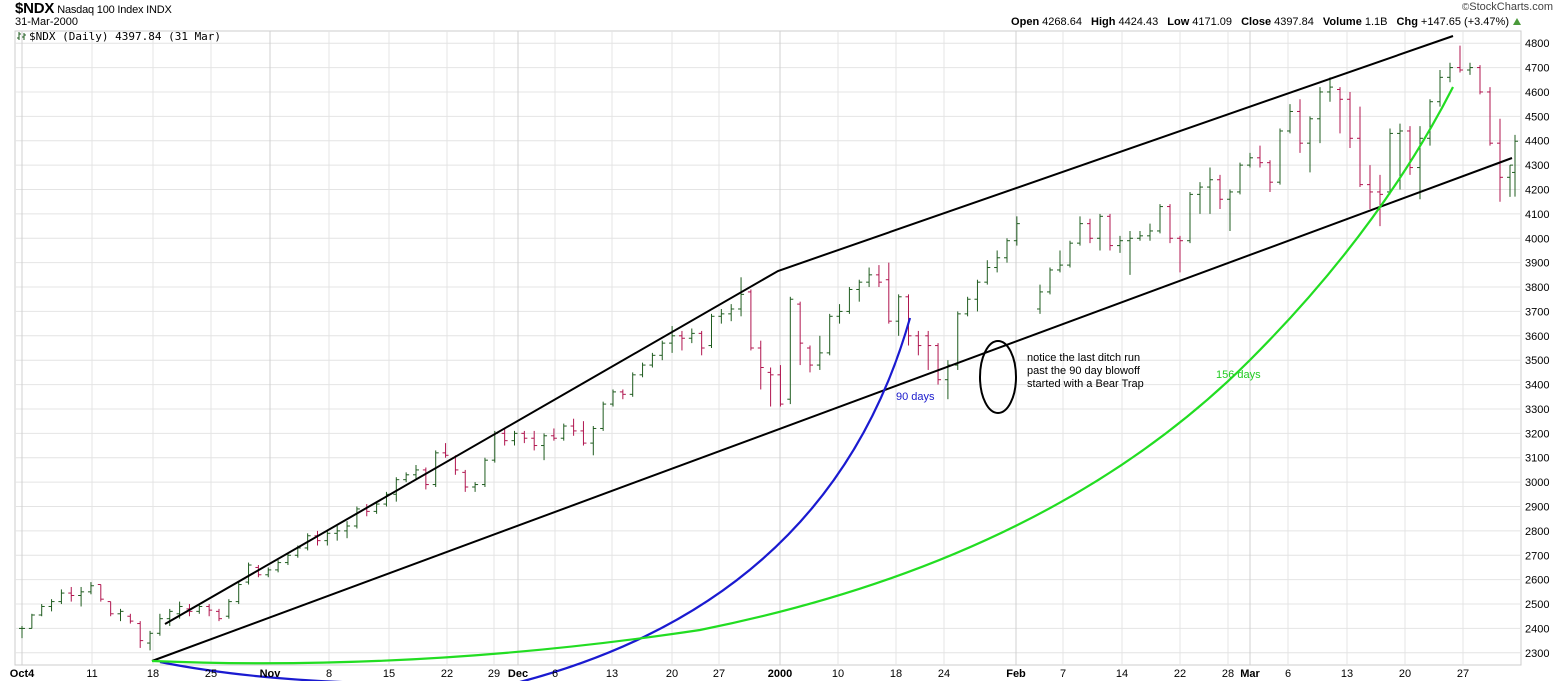 The image size is (1565, 681). I want to click on x-tick-label: 29, so click(494, 674).